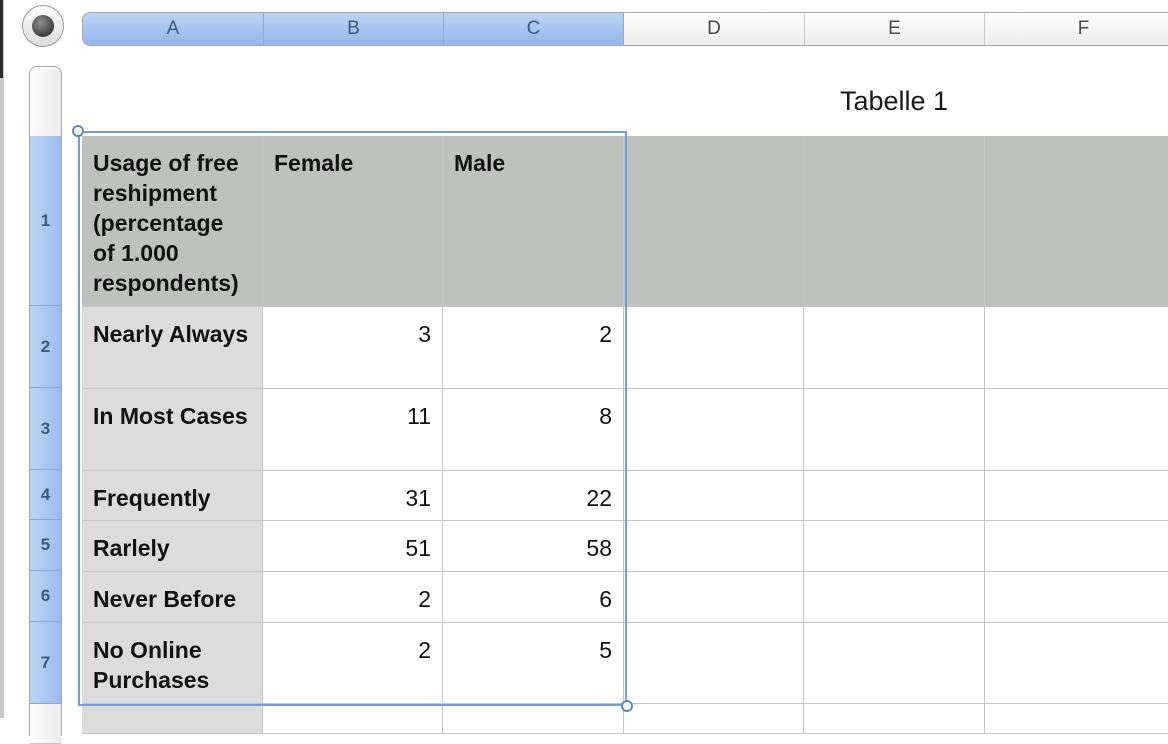  What do you see at coordinates (1076, 496) in the screenshot?
I see `empty-cell-f4` at bounding box center [1076, 496].